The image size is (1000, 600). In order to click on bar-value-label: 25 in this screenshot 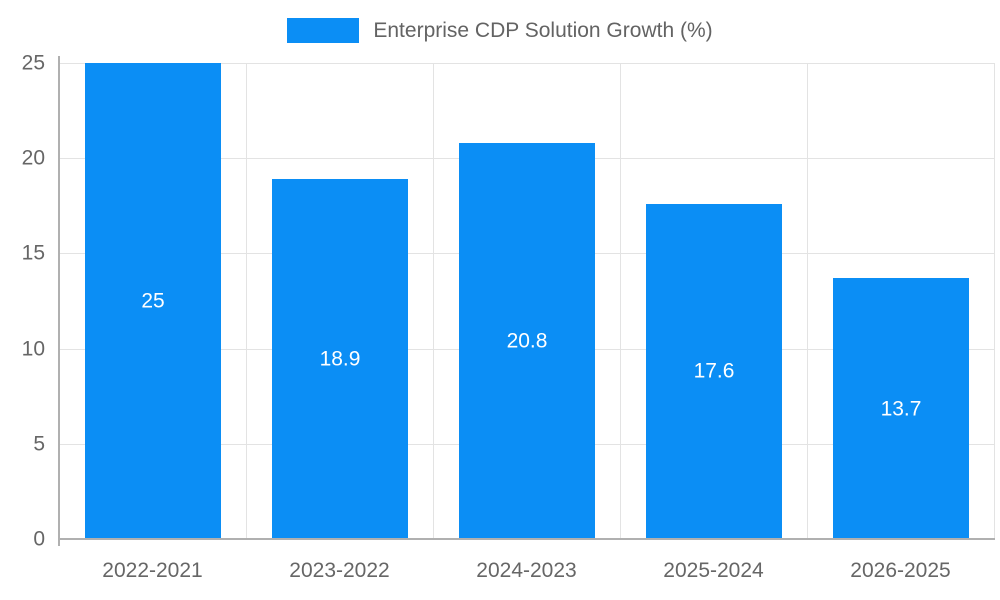, I will do `click(153, 301)`.